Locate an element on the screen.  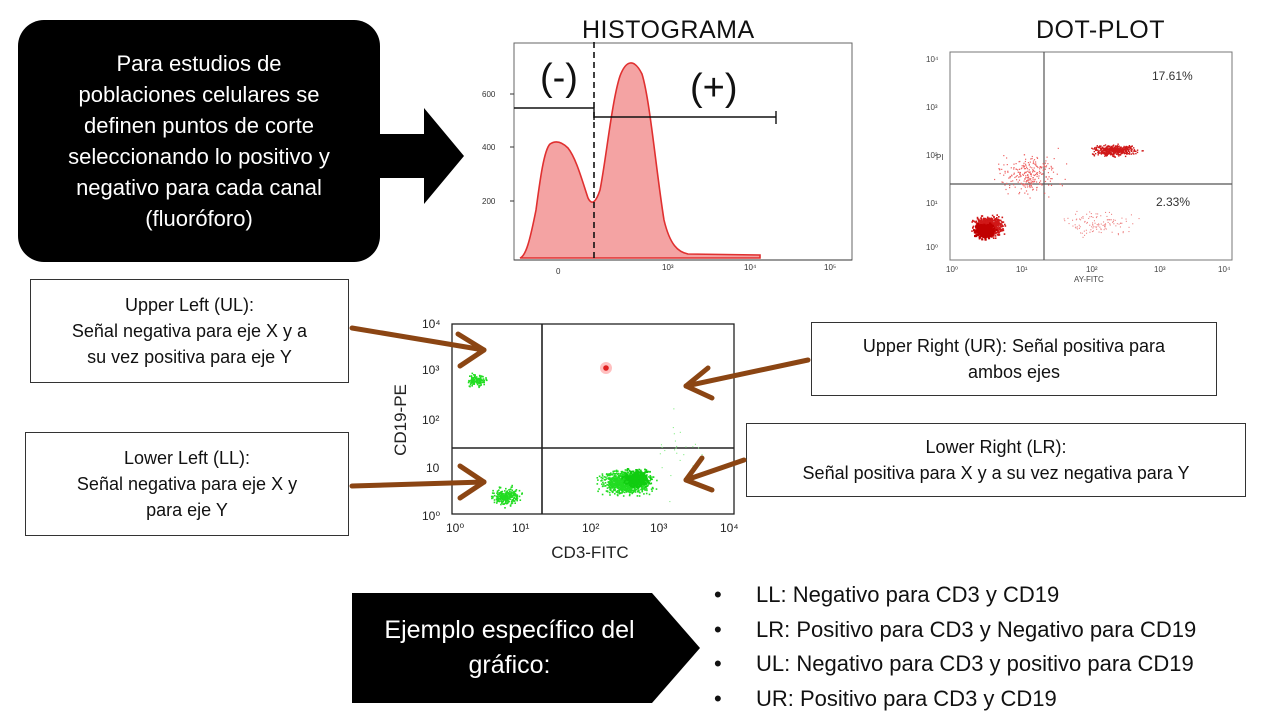
callout-line: definen puntos de corte is located at coordinates (199, 125).